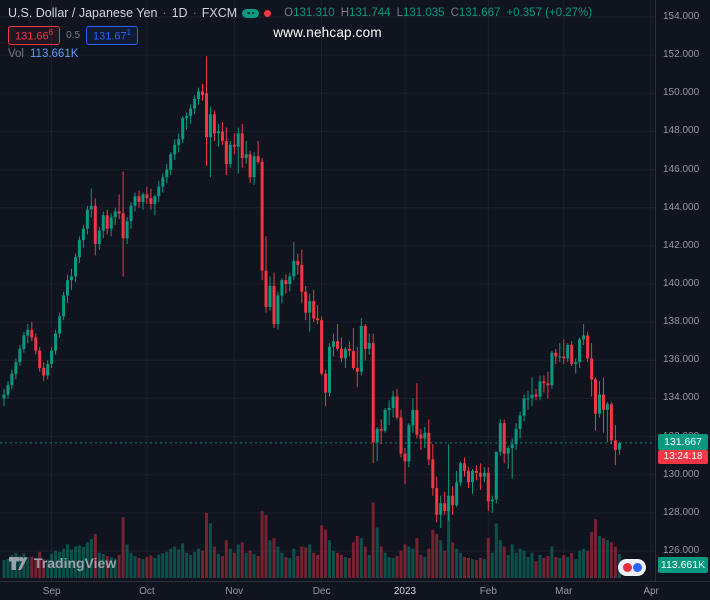 The image size is (710, 600). I want to click on close-value: 131.667, so click(479, 13).